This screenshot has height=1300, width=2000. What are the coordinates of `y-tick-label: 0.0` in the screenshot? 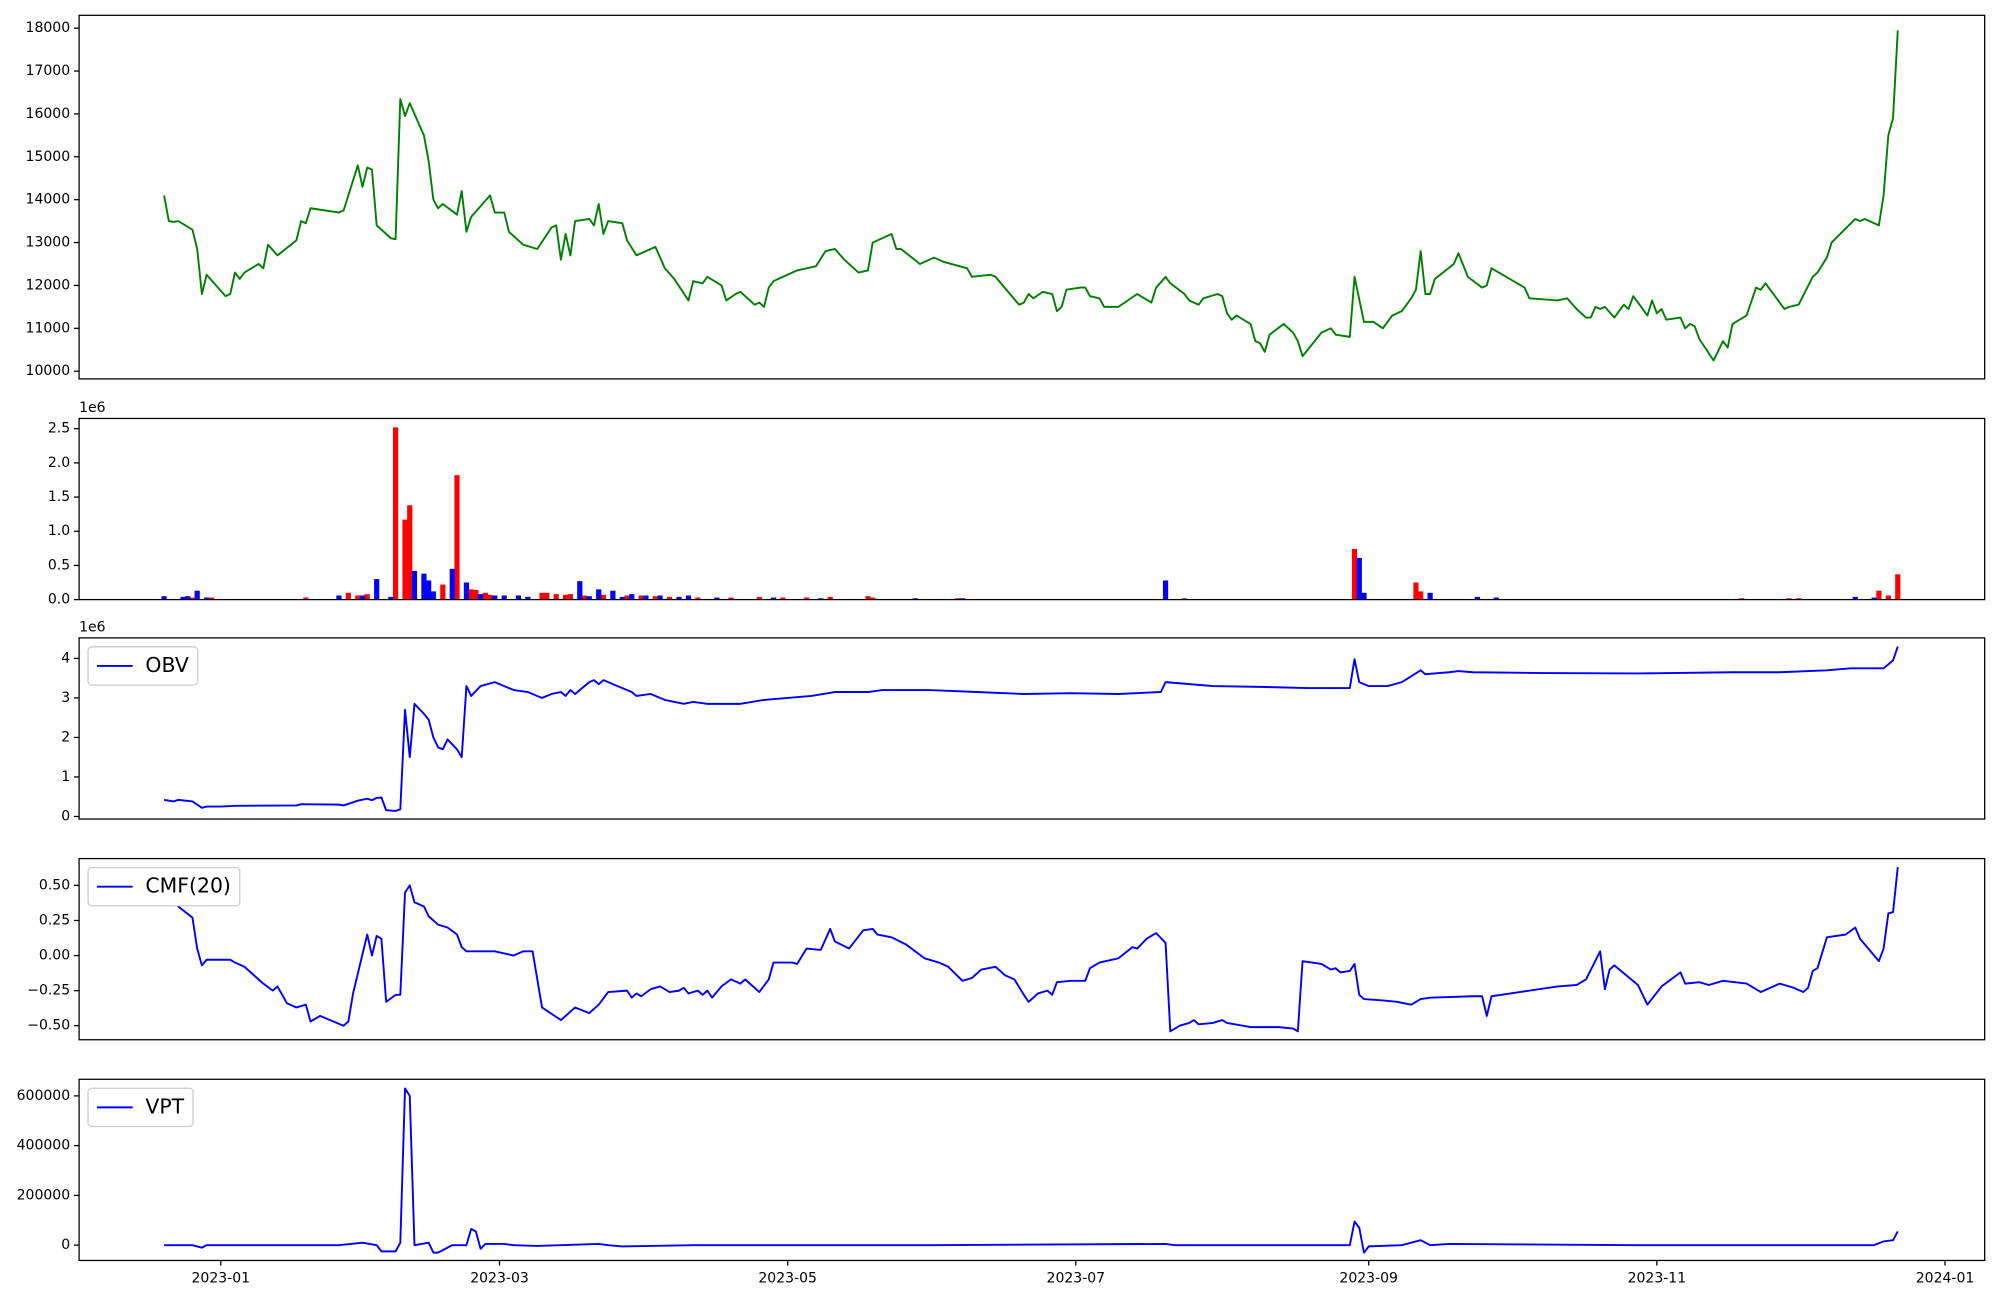 It's located at (59, 600).